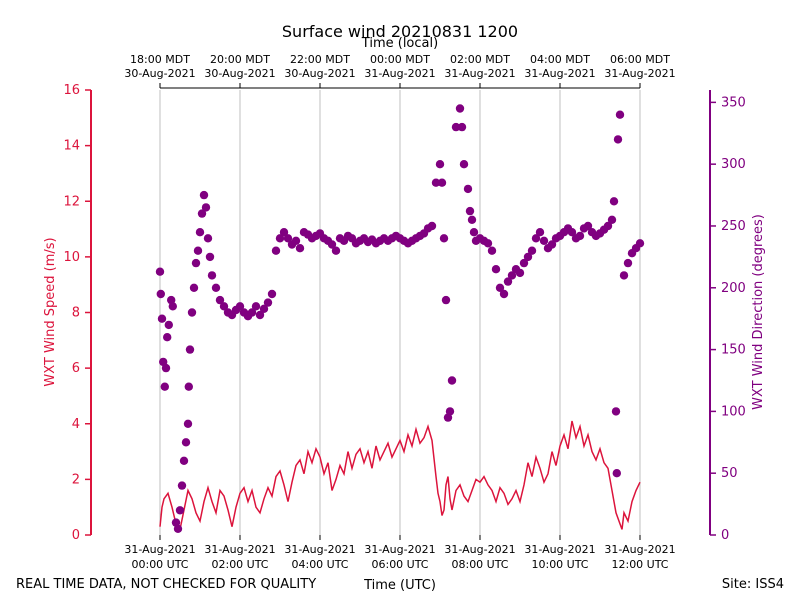 The height and width of the screenshot is (600, 800). What do you see at coordinates (320, 59) in the screenshot?
I see `top-tick-label: 22:00 MDT` at bounding box center [320, 59].